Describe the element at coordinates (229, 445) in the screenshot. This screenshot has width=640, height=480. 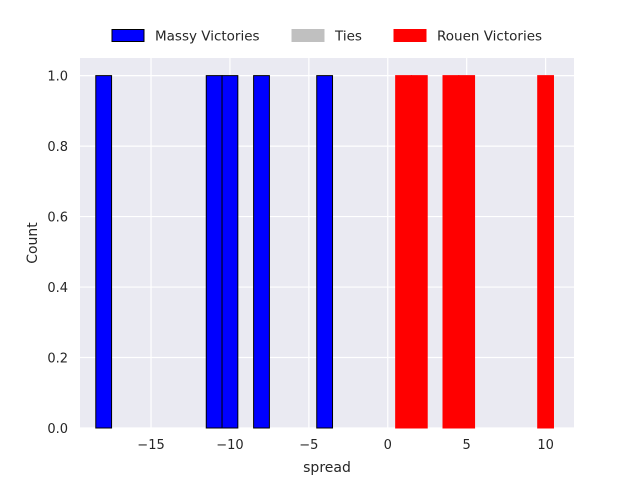
I see `x-tick-label: −10` at that location.